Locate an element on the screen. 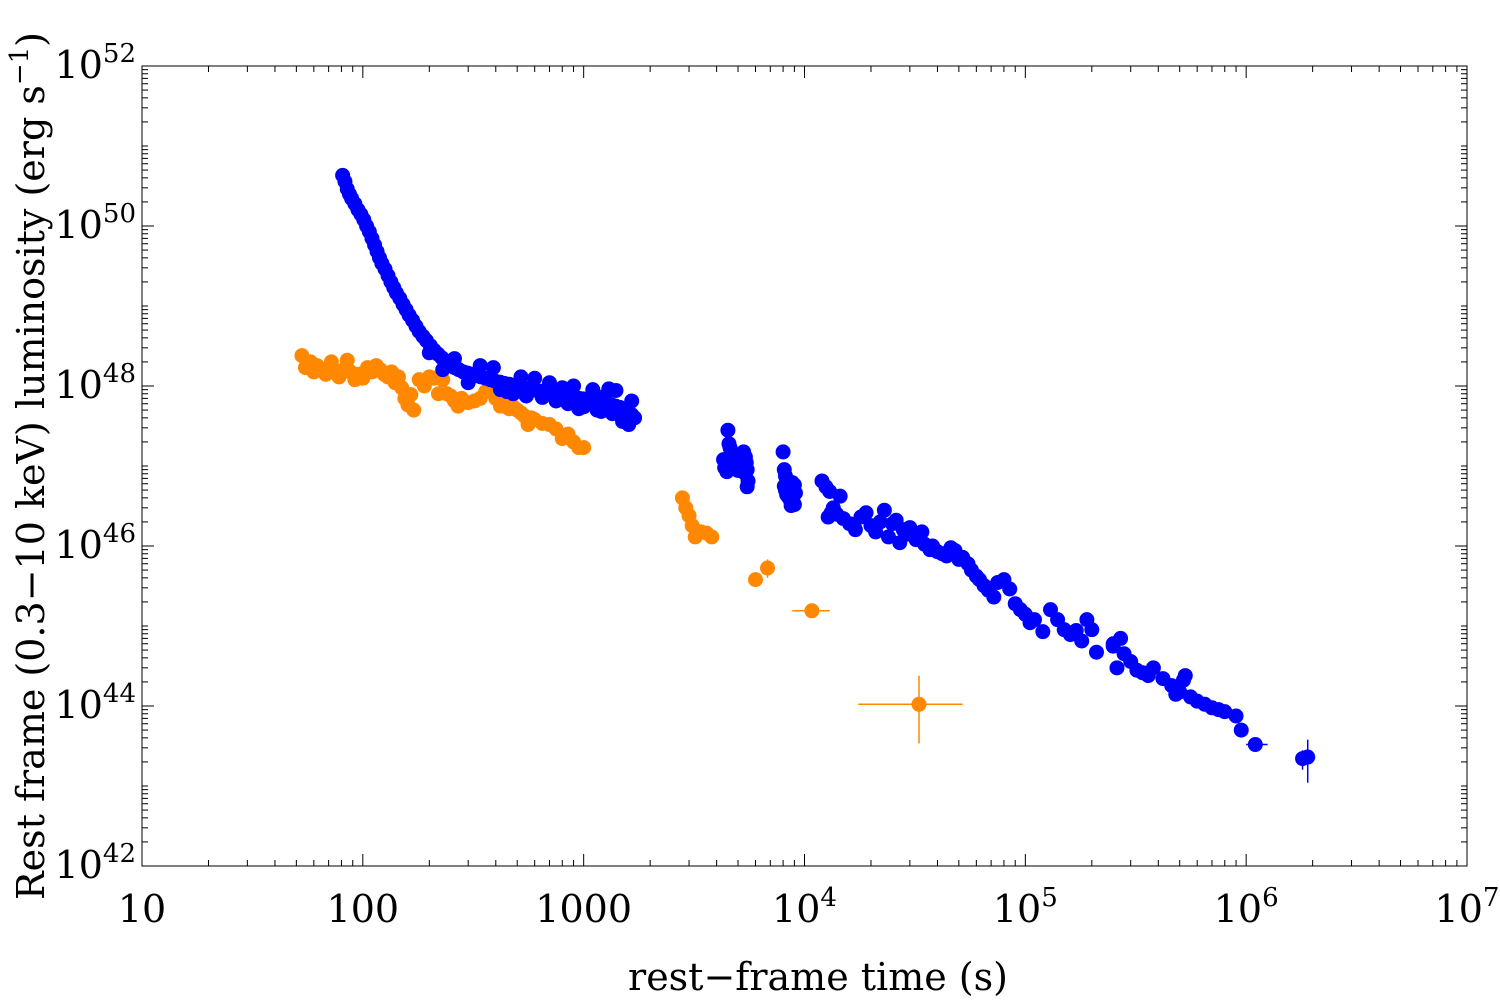 This screenshot has width=1500, height=1002. y-tick-label: 1042 is located at coordinates (95, 863).